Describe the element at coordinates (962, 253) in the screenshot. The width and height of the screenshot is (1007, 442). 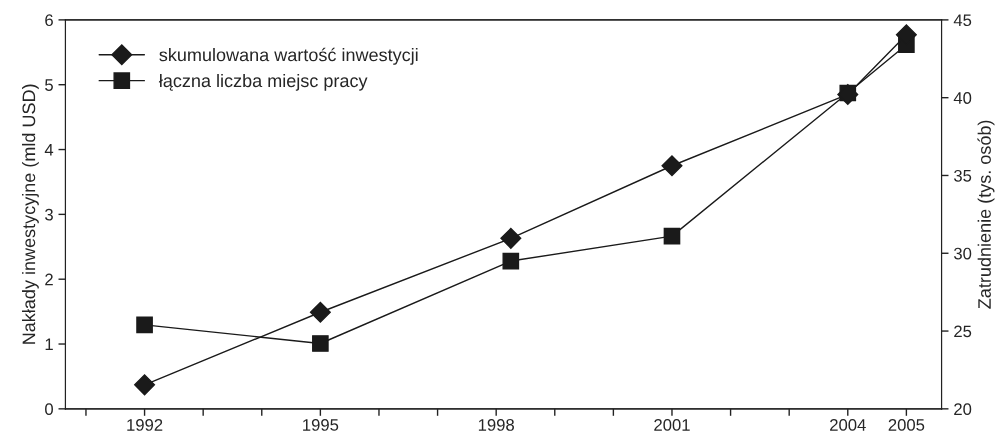
I see `y2-tick-label: 30` at that location.